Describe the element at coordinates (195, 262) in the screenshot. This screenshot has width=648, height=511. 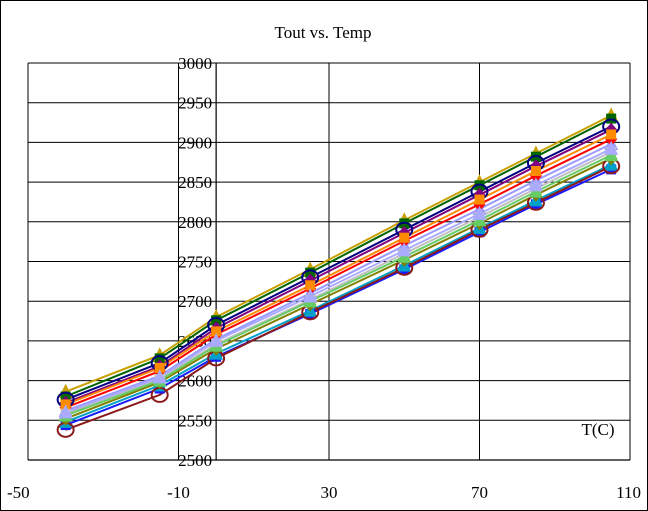
I see `y-tick-label-5: 2750` at that location.